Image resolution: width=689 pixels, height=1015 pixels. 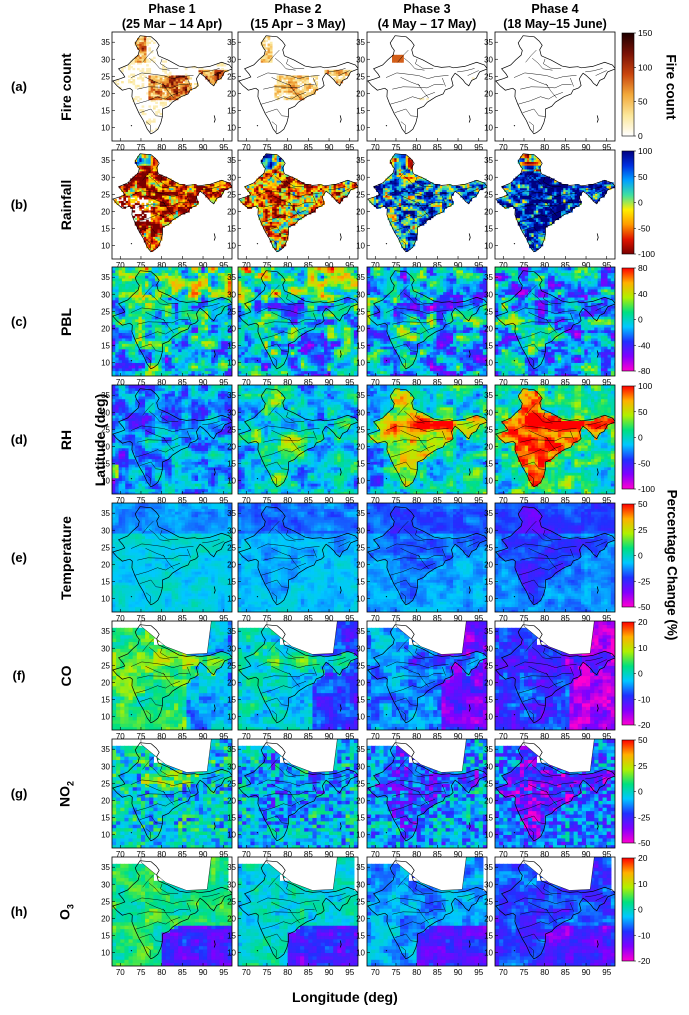 What do you see at coordinates (427, 9) in the screenshot?
I see `phase-title: Phase 3` at bounding box center [427, 9].